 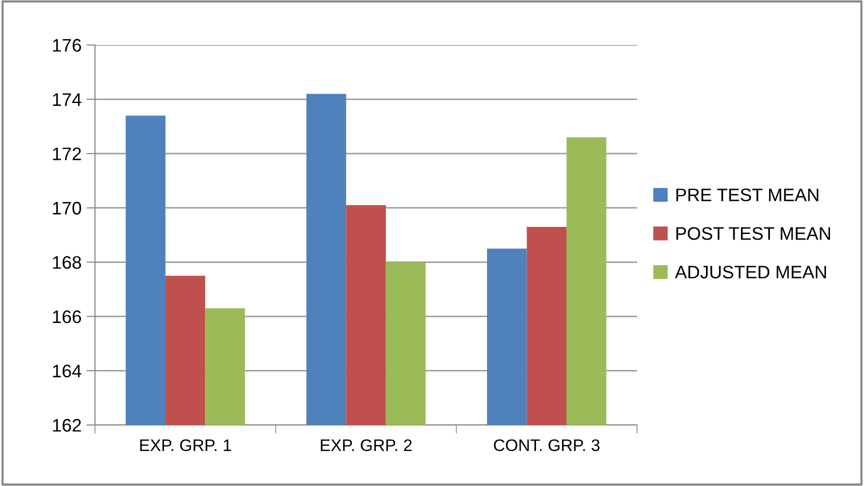 What do you see at coordinates (67, 425) in the screenshot?
I see `y-tick-label: 162` at bounding box center [67, 425].